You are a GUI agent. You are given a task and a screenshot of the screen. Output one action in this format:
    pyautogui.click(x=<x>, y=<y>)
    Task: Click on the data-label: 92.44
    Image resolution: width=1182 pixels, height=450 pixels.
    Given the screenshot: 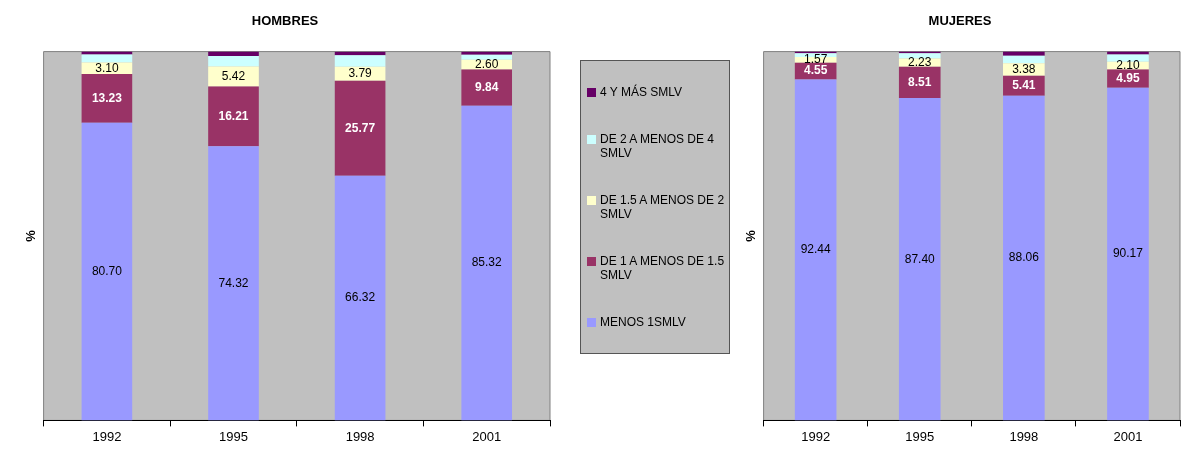 What is the action you would take?
    pyautogui.click(x=815, y=249)
    